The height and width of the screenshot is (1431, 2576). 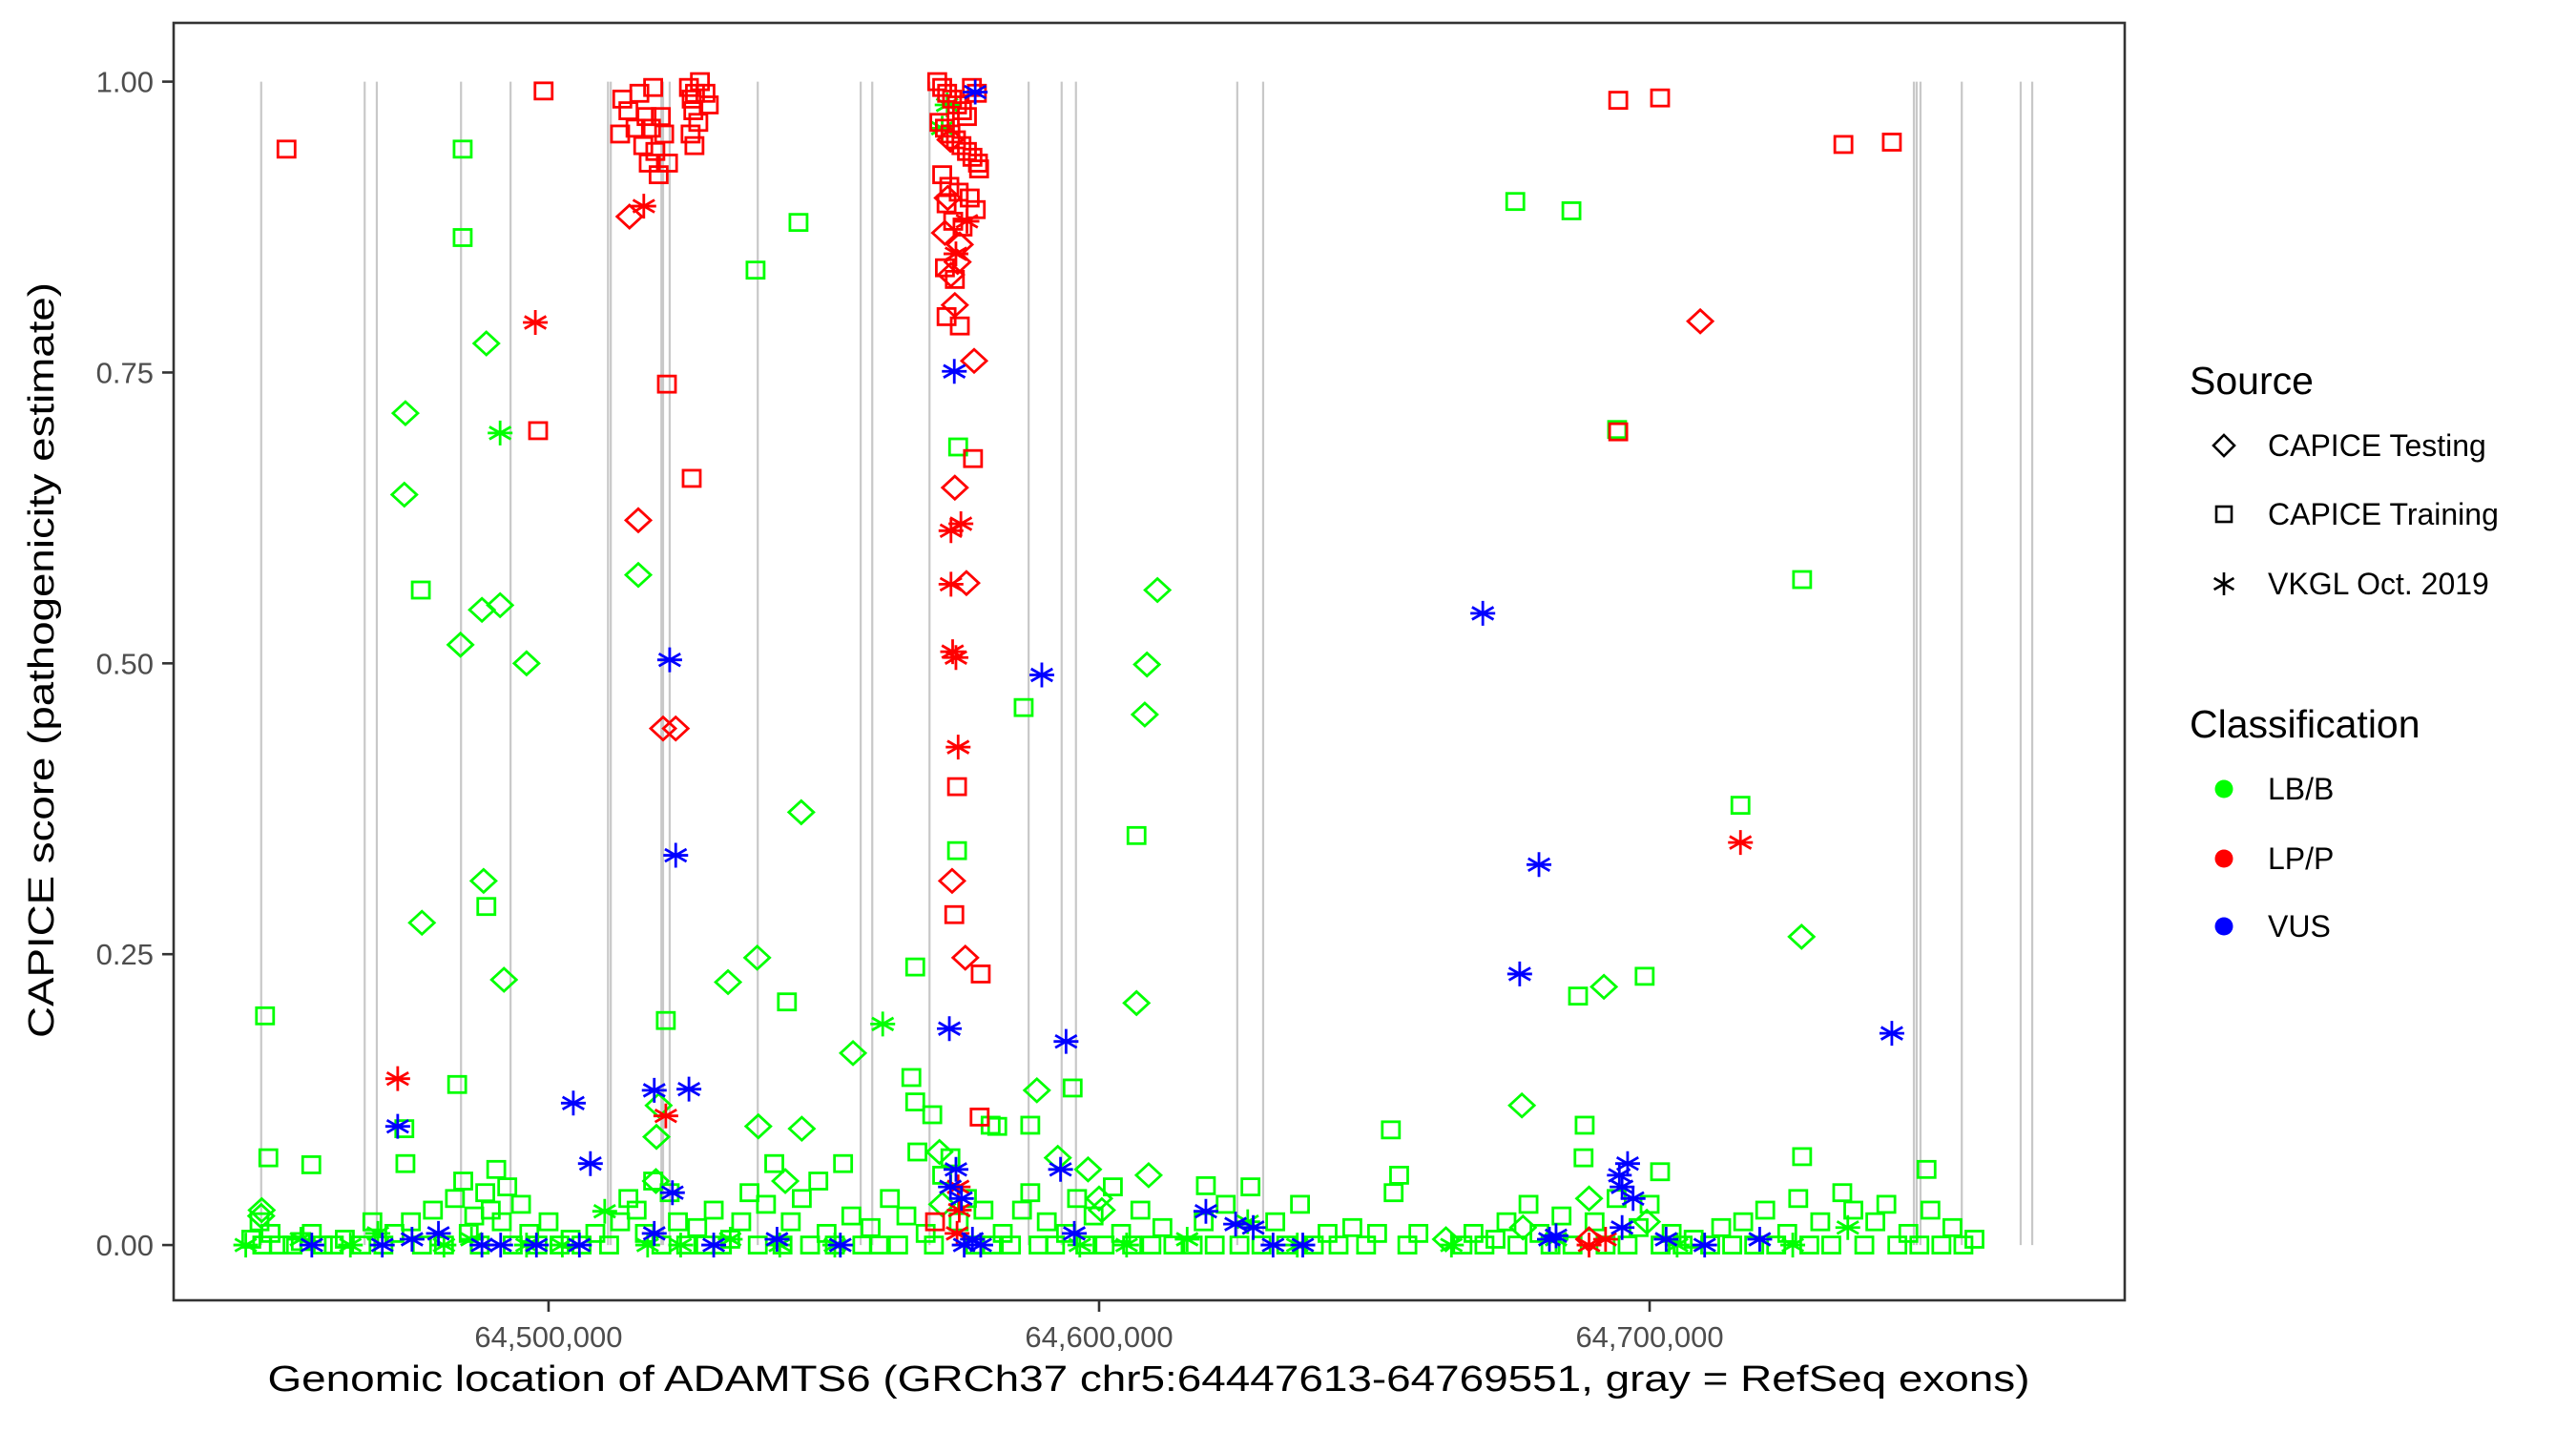 I want to click on x-axis: 64,500,000 64,600,000 64,700,000, so click(x=1099, y=1327).